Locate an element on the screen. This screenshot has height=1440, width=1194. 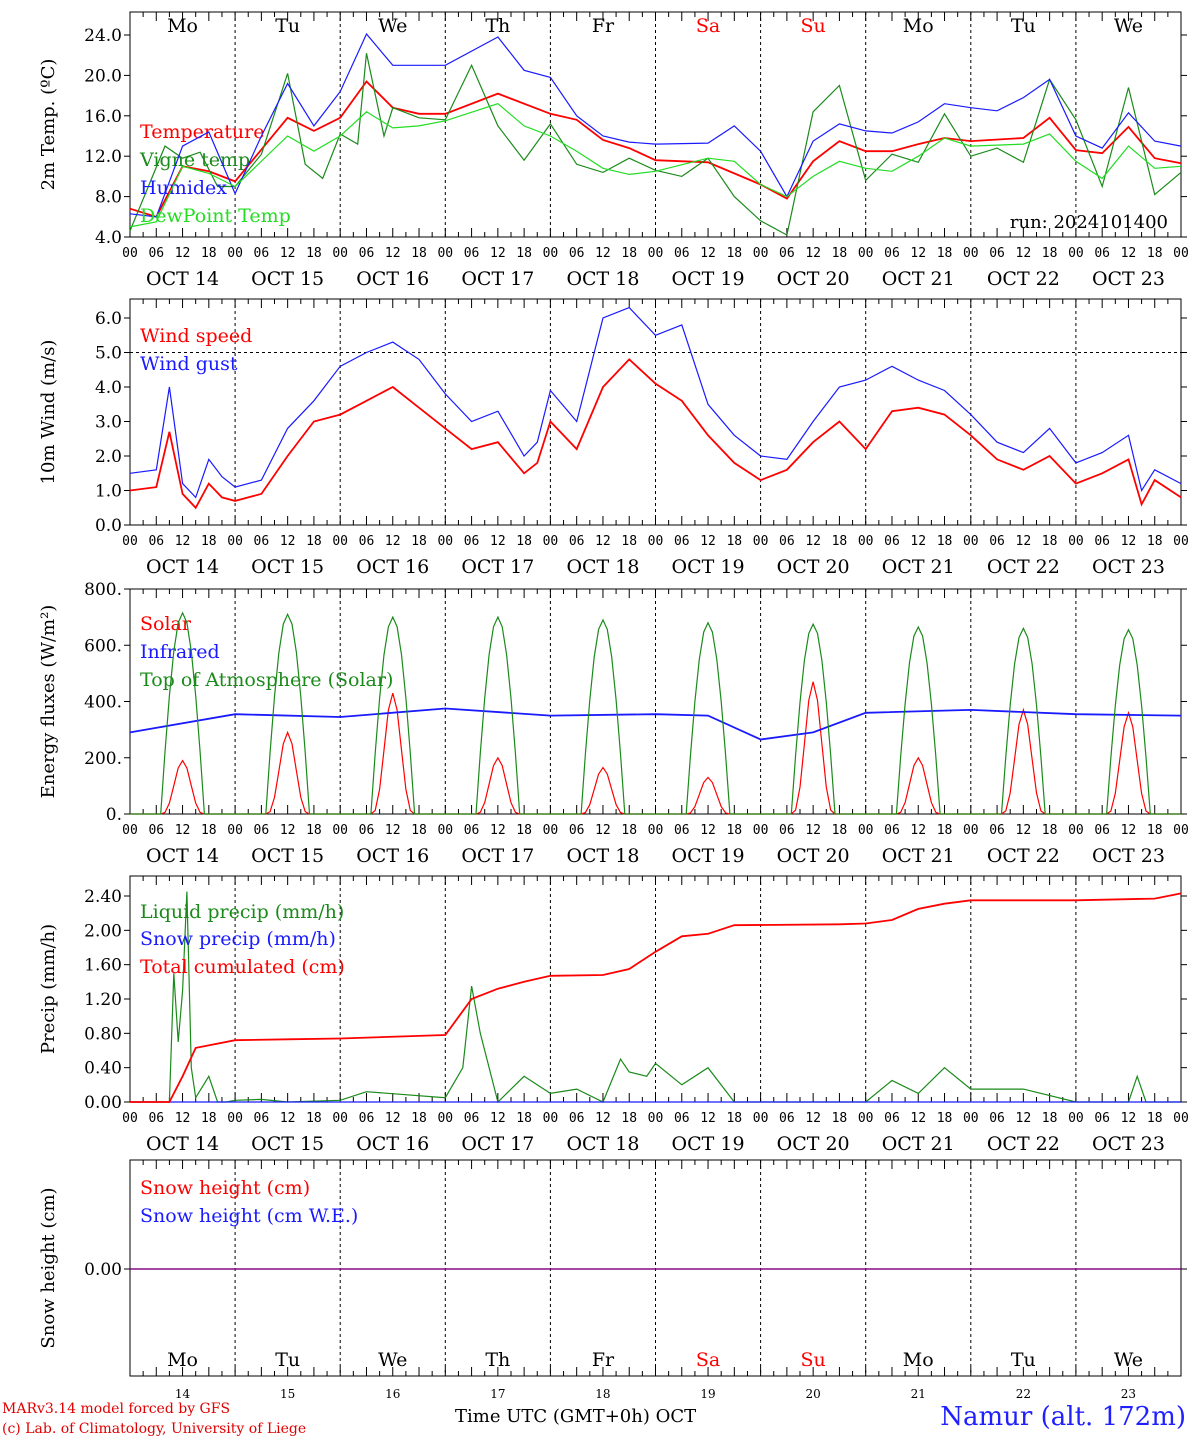
y-axis-label: 2m Temp. (ºC) is located at coordinates (48, 125).